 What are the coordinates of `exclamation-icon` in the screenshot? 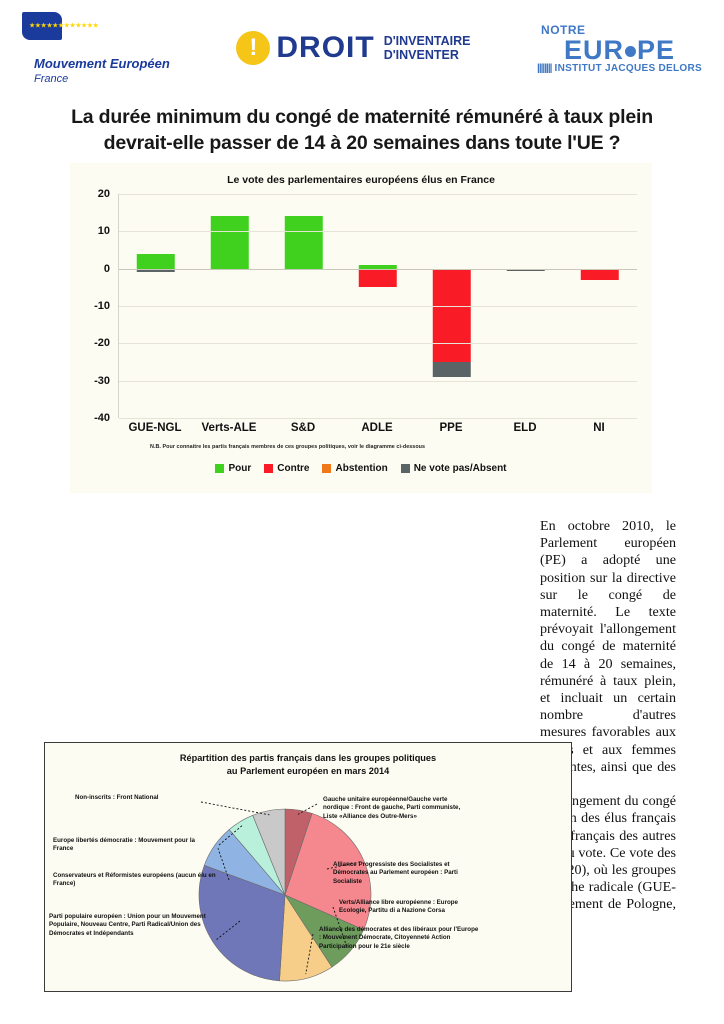 It's located at (253, 48).